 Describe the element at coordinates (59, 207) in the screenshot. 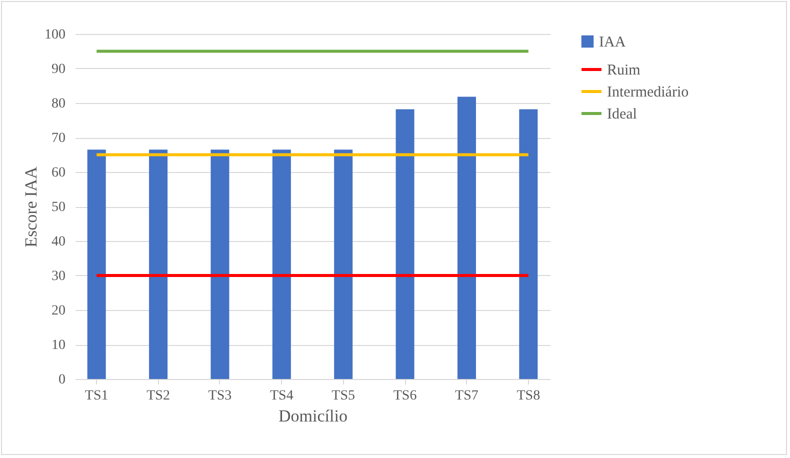

I see `y-tick-label: 50` at that location.